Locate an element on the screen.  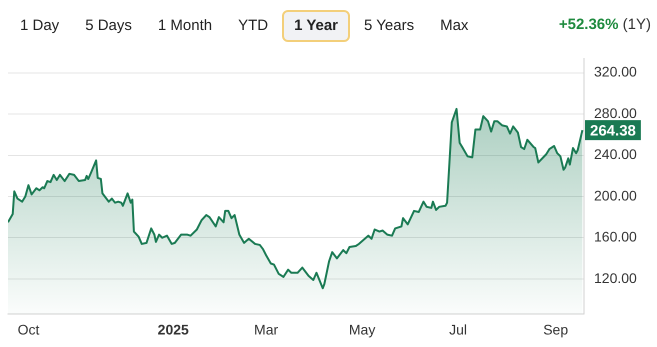
text: 5 Years is located at coordinates (389, 26).